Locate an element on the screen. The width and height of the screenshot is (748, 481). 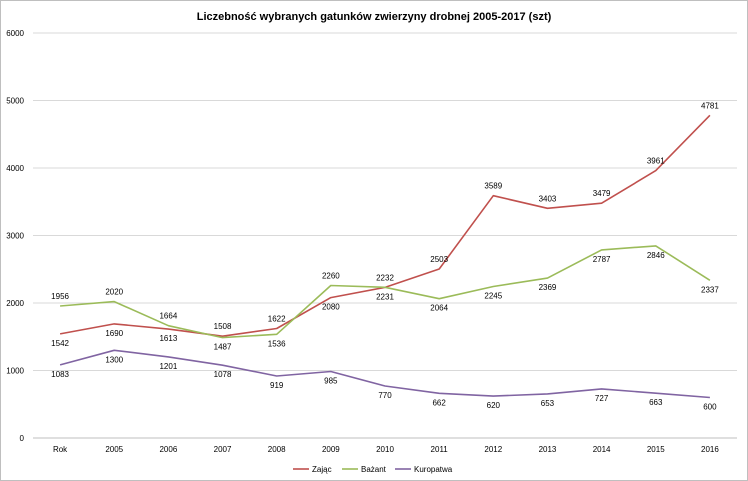
legend-label: Kuropatwa is located at coordinates (433, 469).